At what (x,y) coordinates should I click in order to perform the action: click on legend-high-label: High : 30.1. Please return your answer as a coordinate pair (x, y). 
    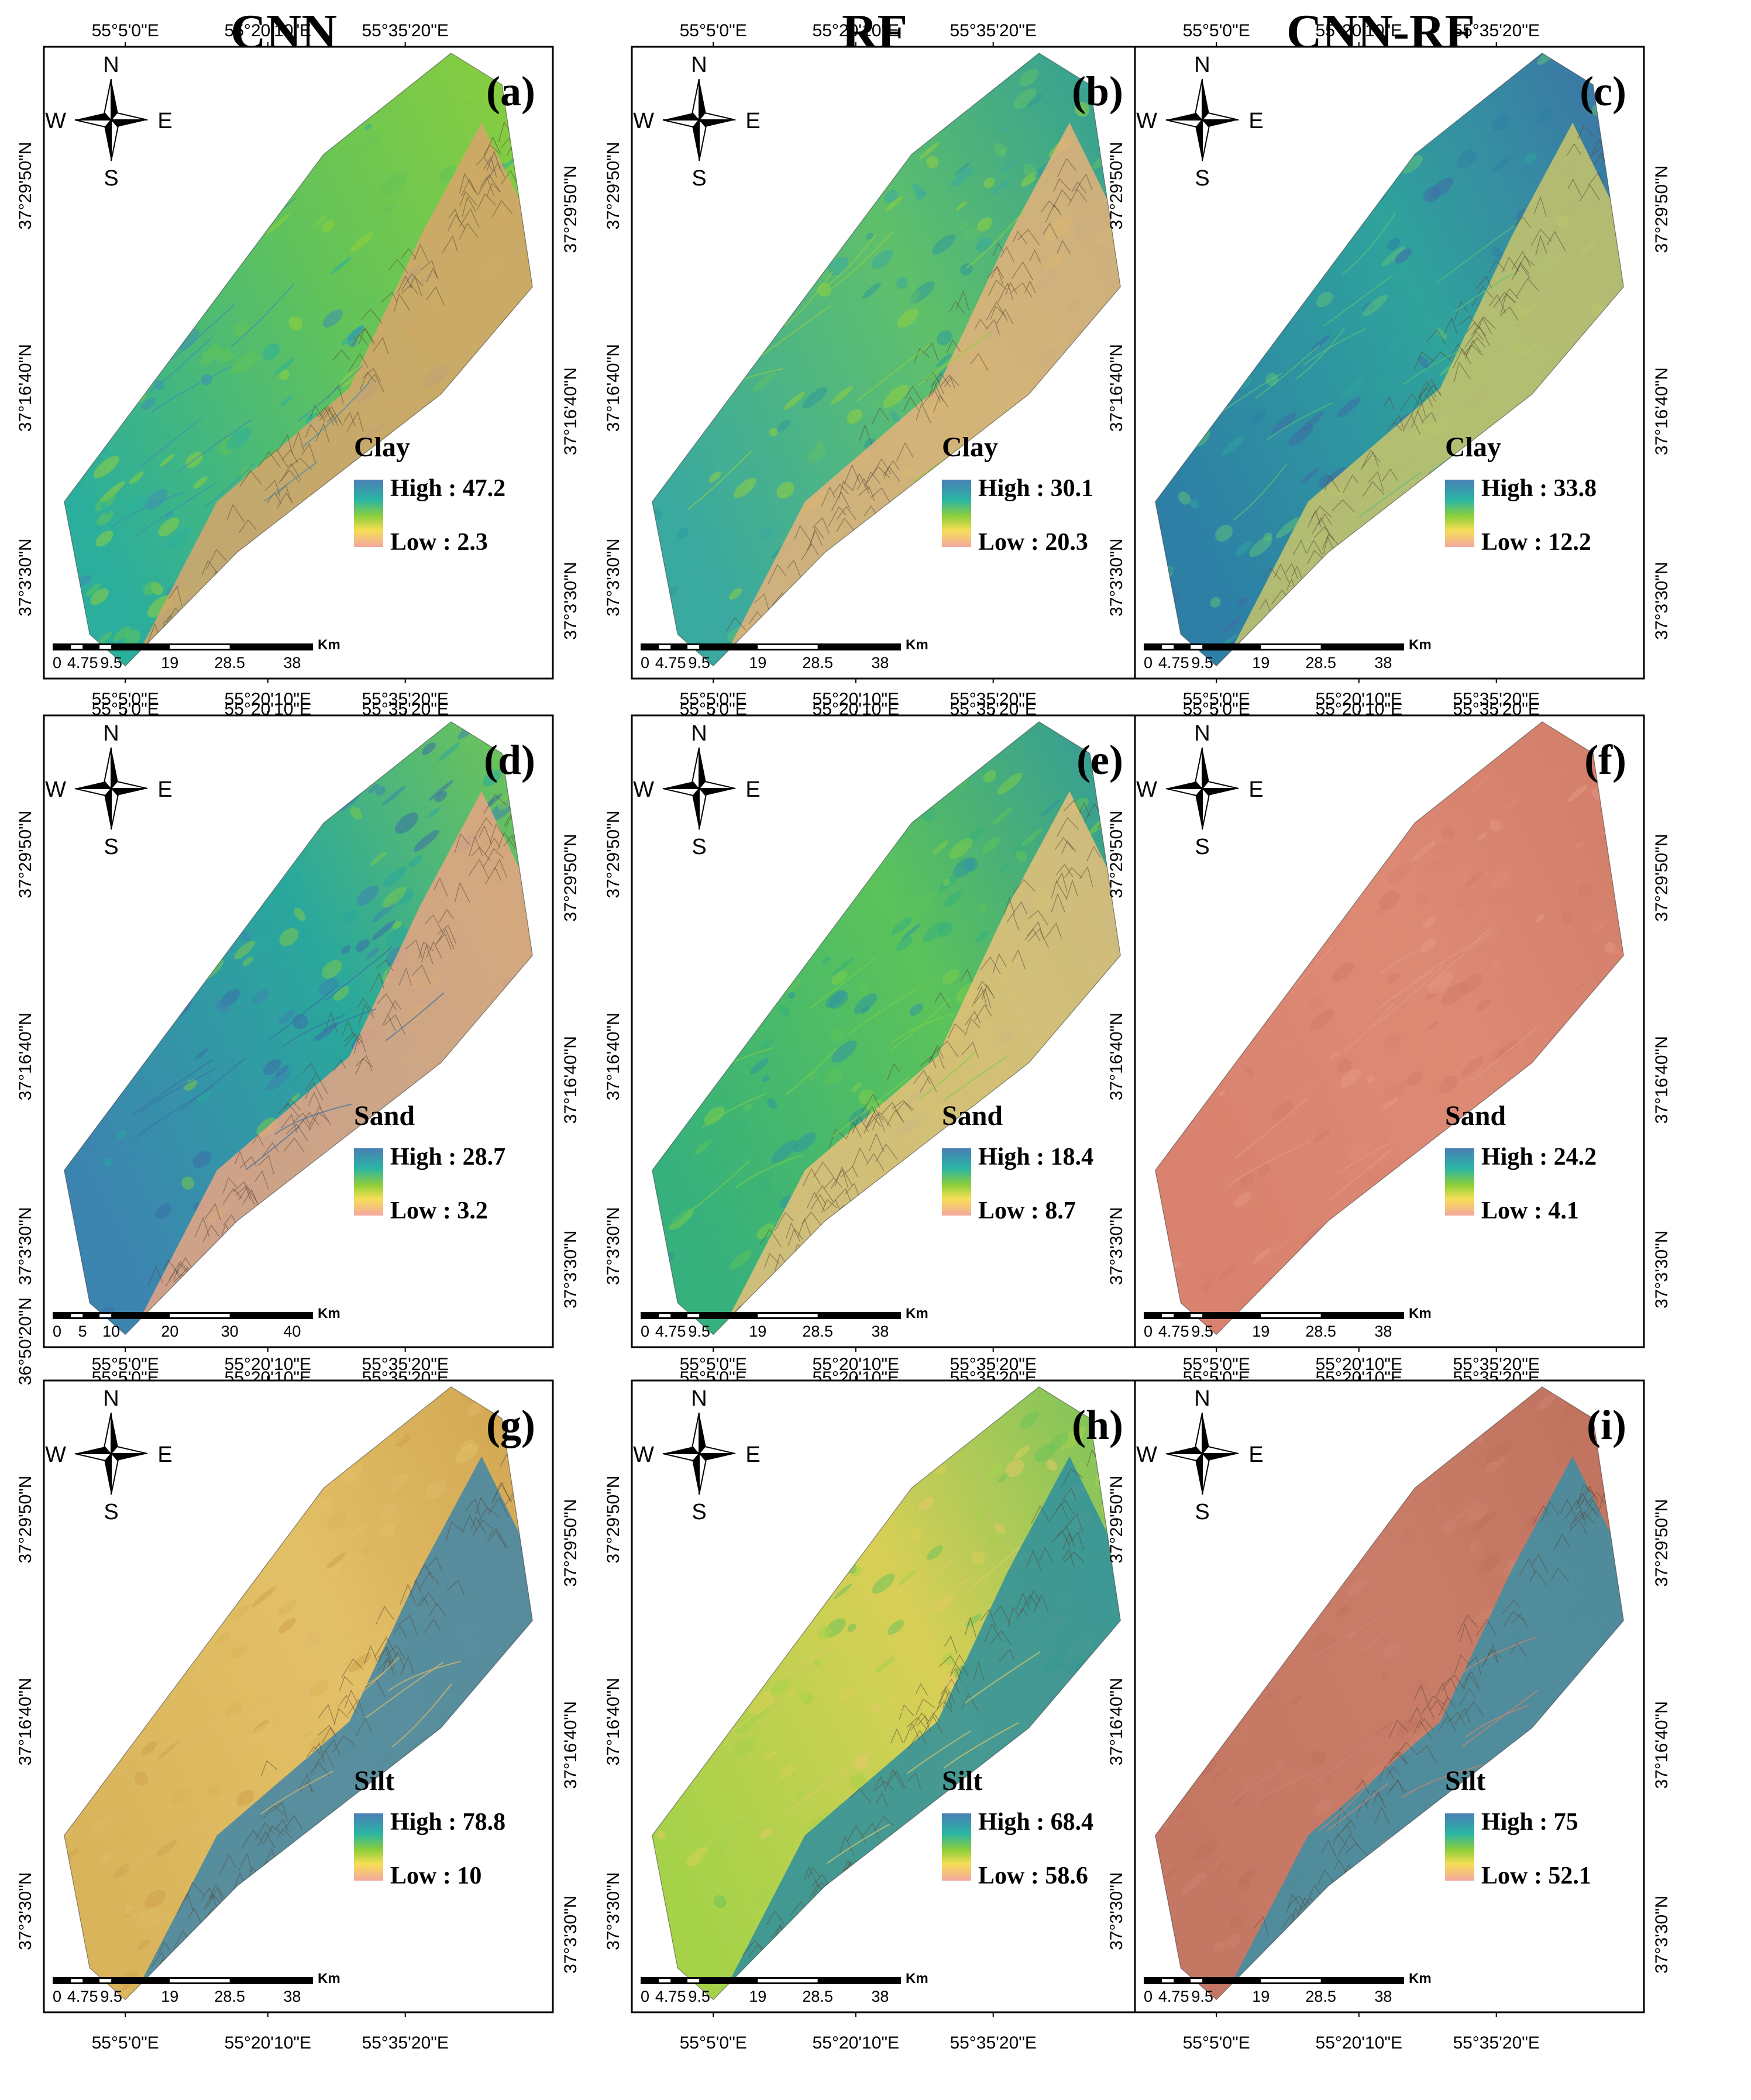
    Looking at the image, I should click on (1035, 489).